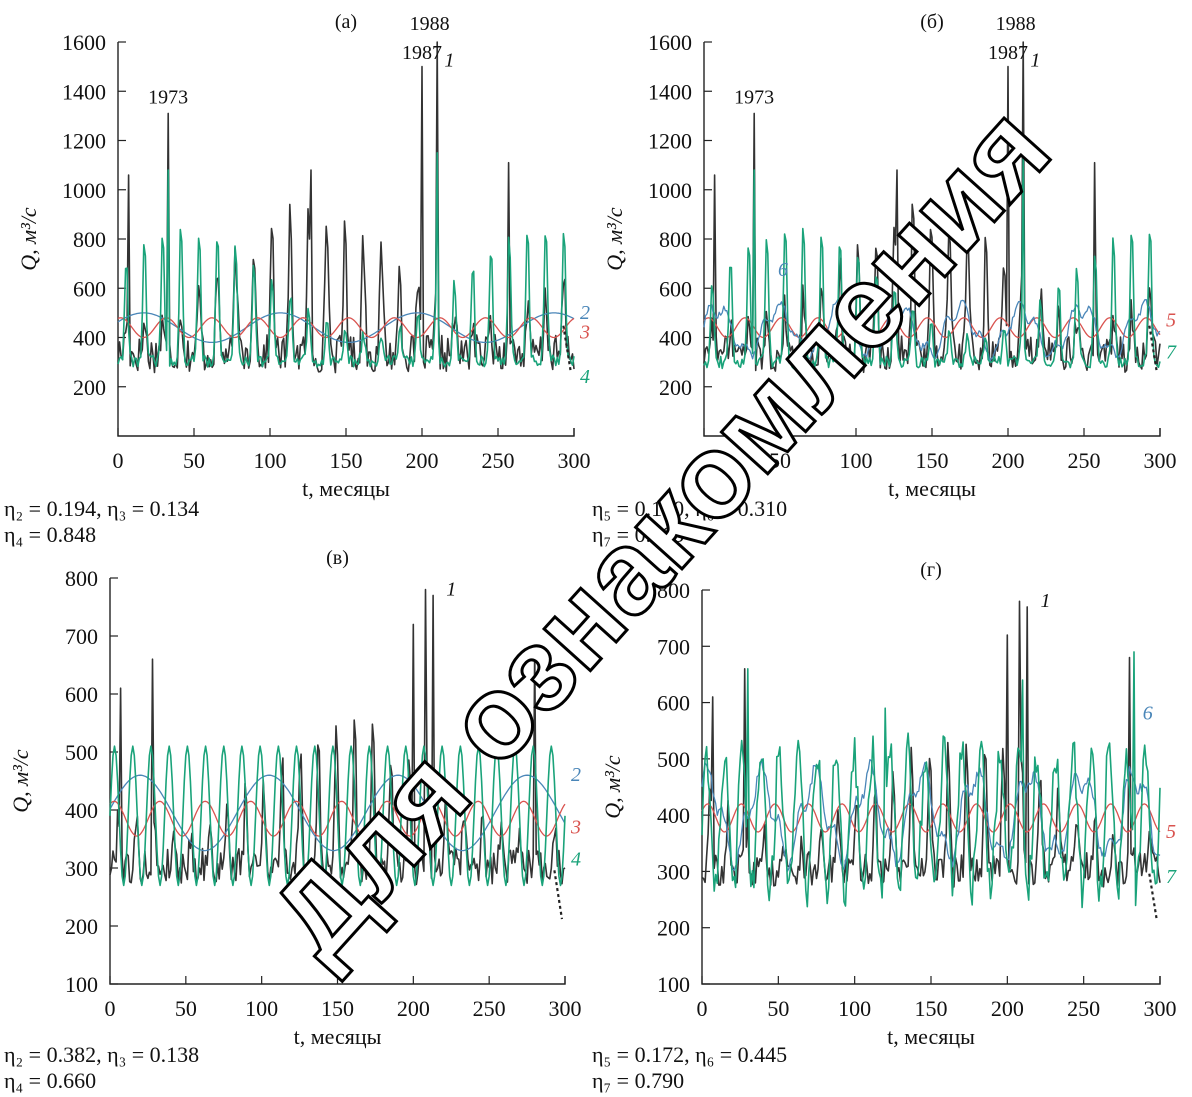 The image size is (1192, 1097). What do you see at coordinates (1171, 877) in the screenshot?
I see `series-label-7: 7` at bounding box center [1171, 877].